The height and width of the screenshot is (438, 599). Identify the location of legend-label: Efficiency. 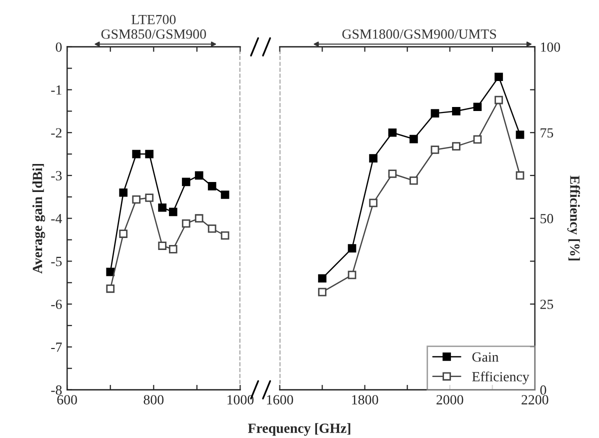
(501, 377).